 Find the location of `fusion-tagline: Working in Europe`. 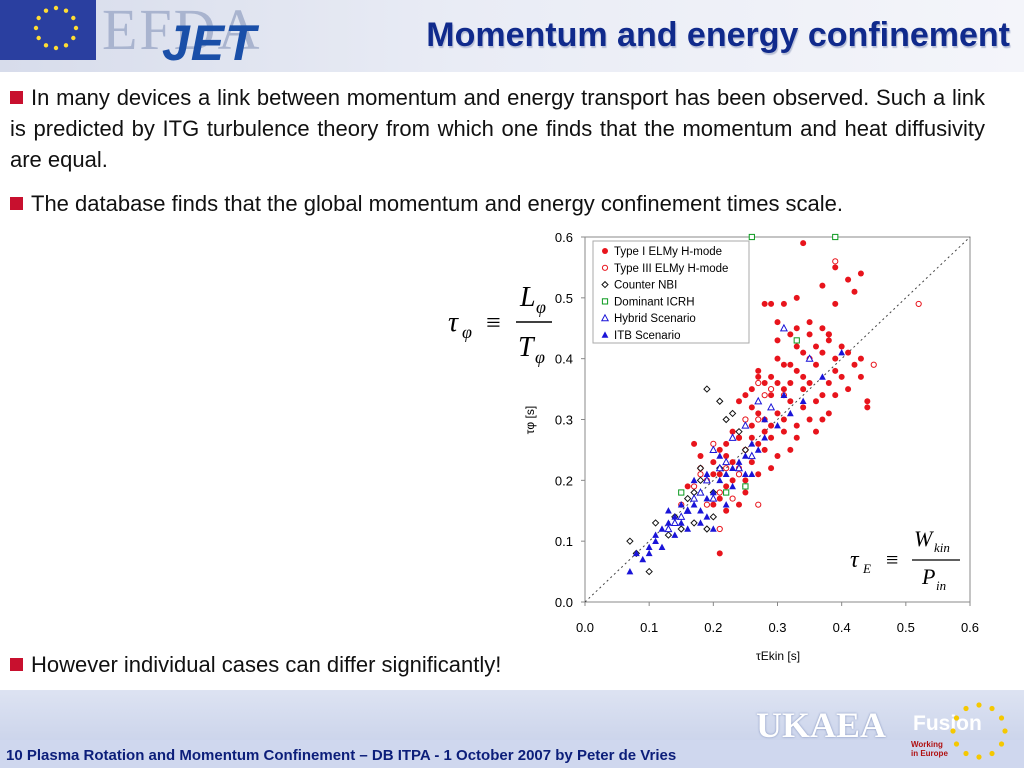

fusion-tagline: Working in Europe is located at coordinates (929, 749).